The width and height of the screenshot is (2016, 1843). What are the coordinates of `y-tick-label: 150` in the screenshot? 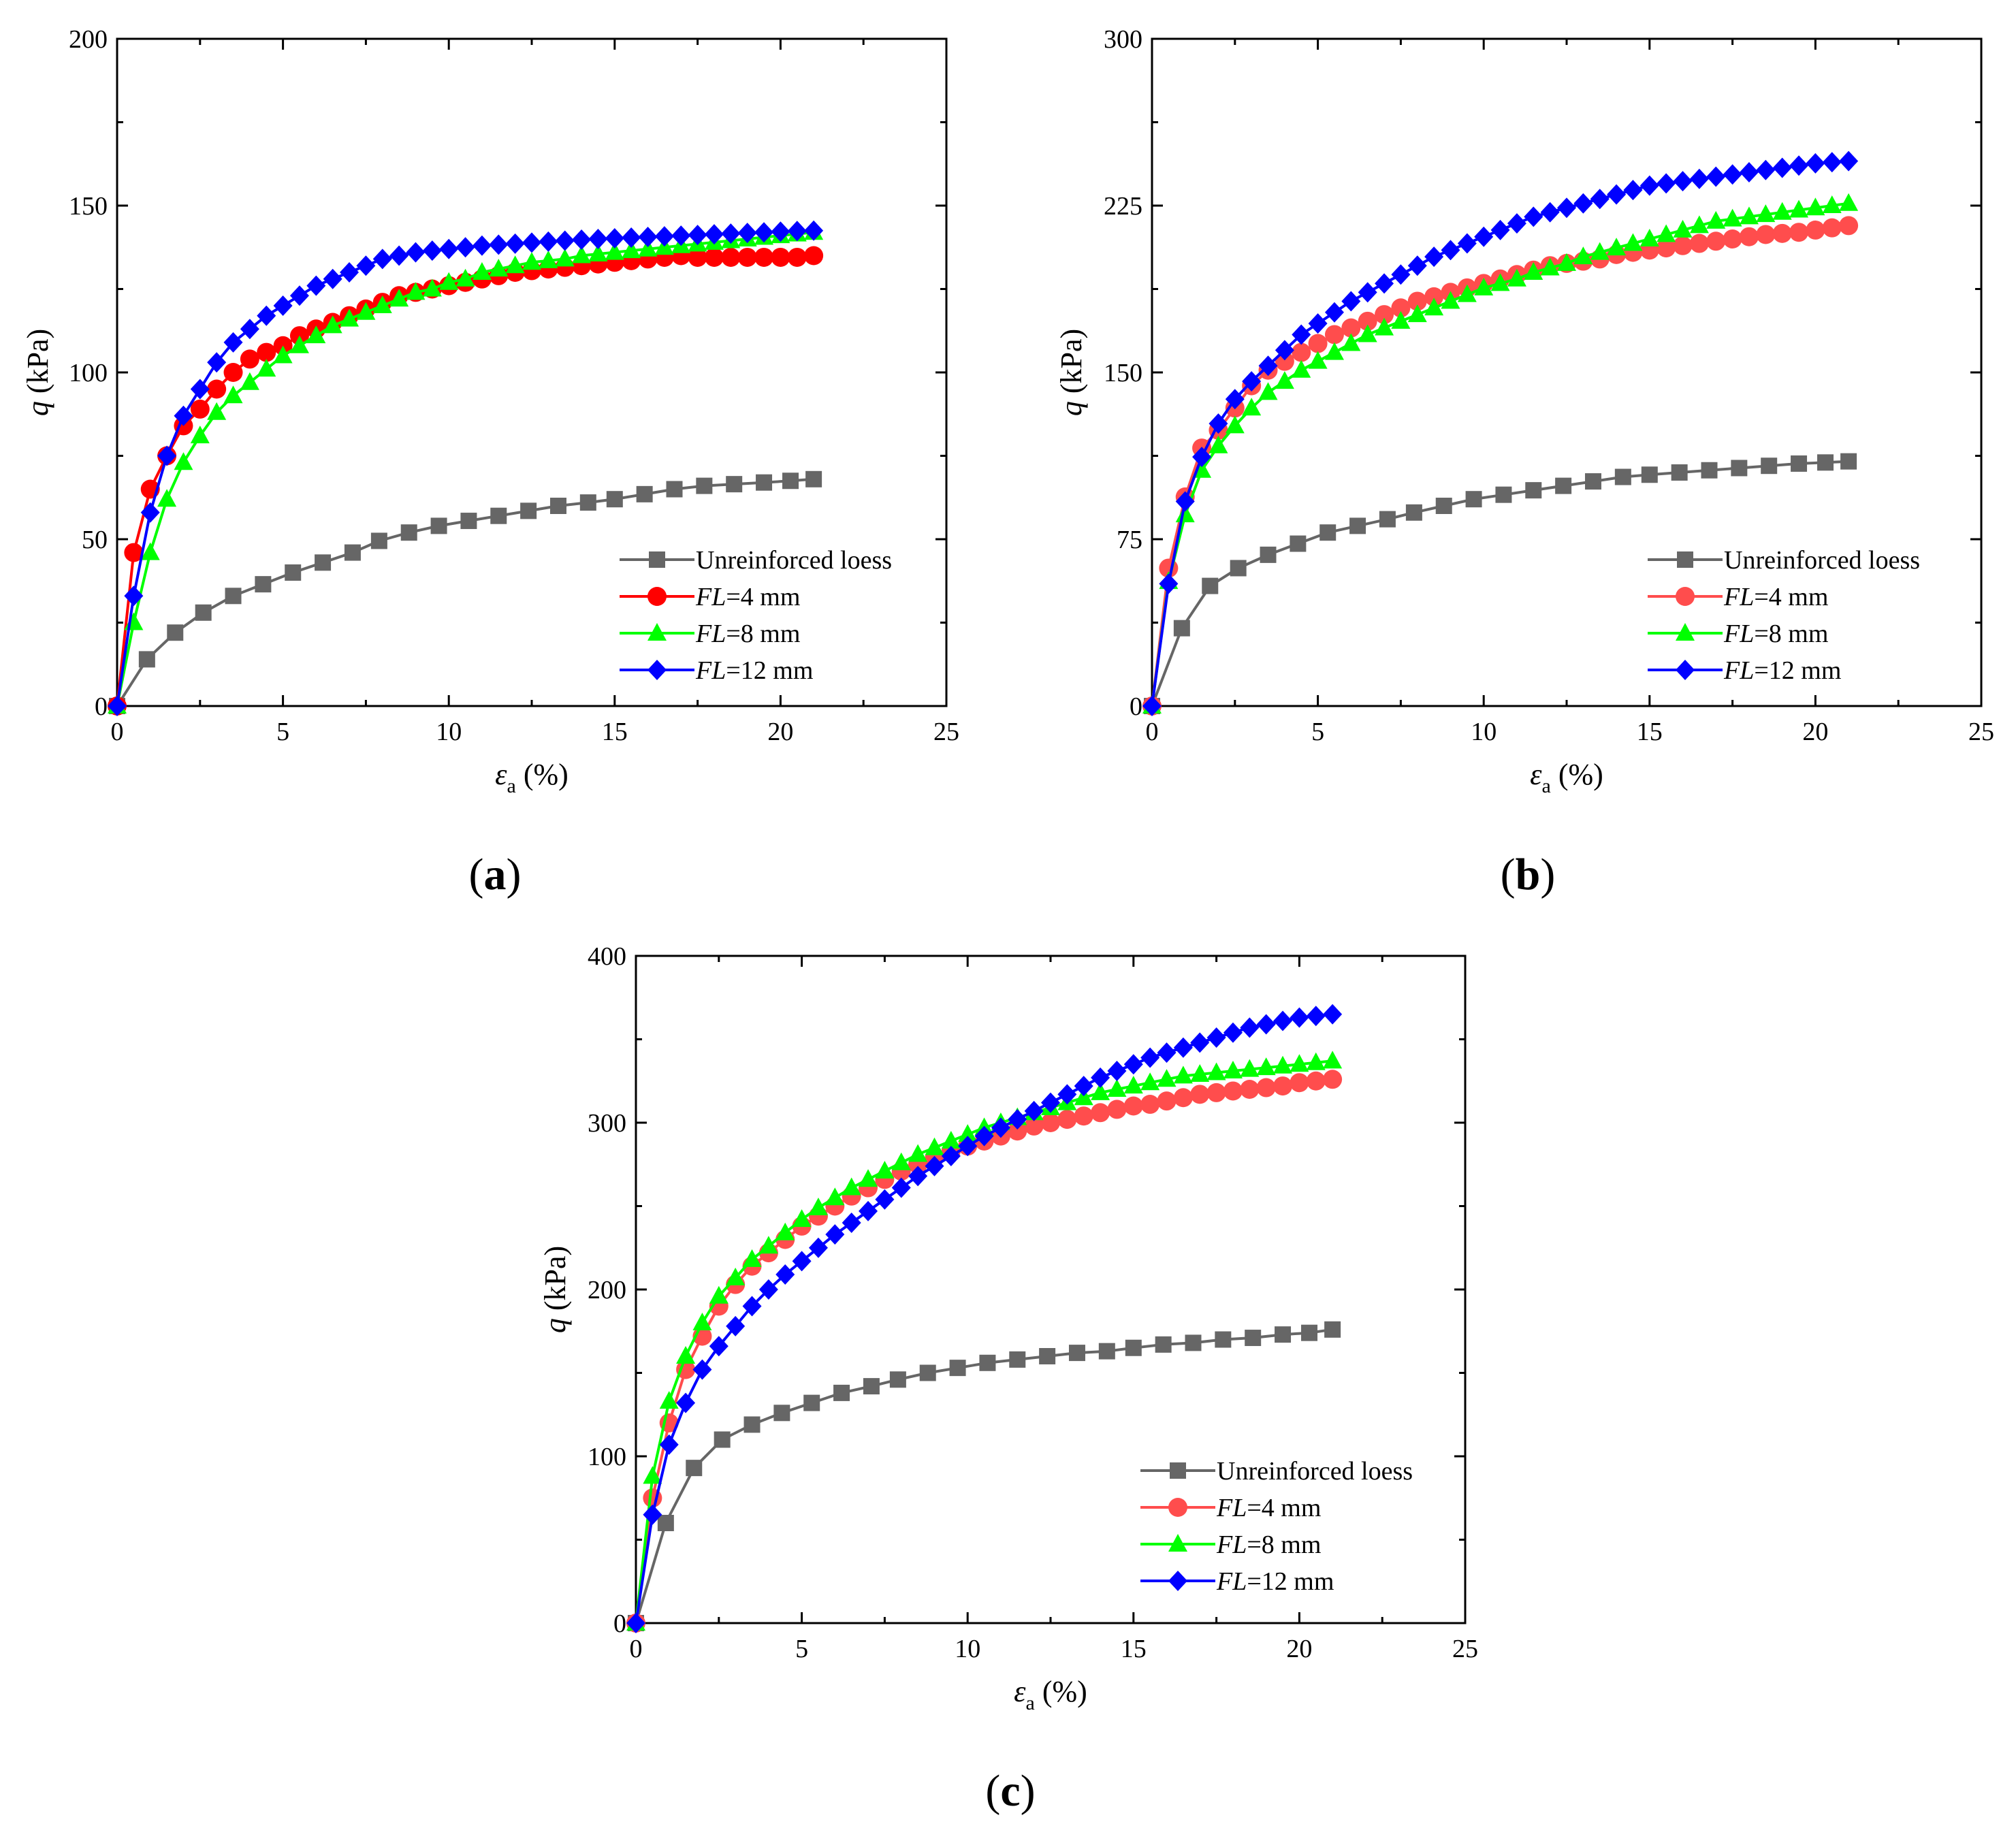 It's located at (1123, 373).